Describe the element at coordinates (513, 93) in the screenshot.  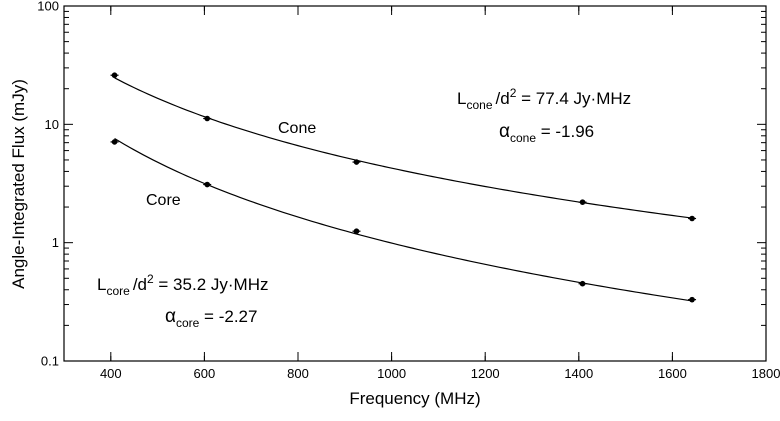
I see `cone-L-superscript: 2` at that location.